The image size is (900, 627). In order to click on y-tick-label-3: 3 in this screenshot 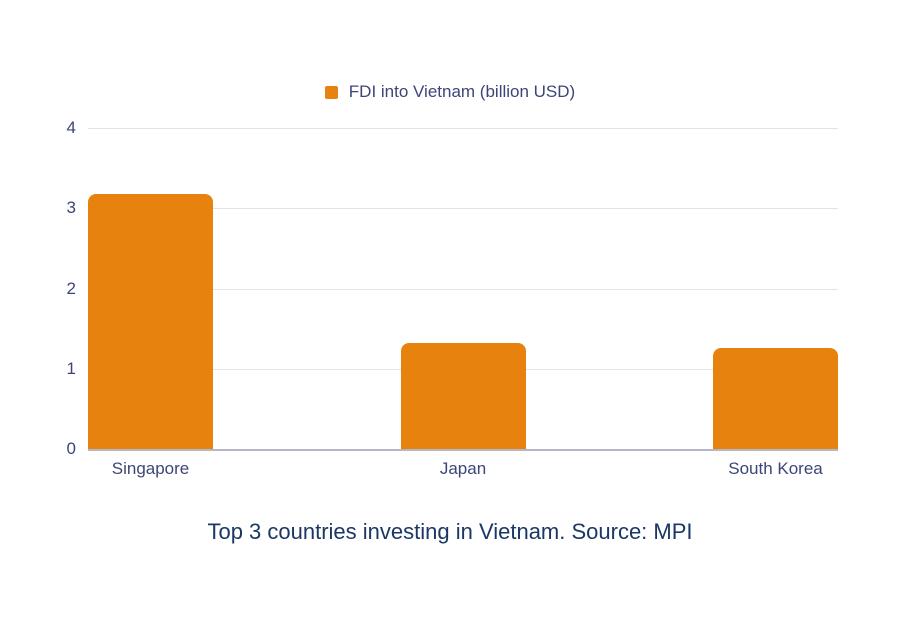, I will do `click(71, 208)`.